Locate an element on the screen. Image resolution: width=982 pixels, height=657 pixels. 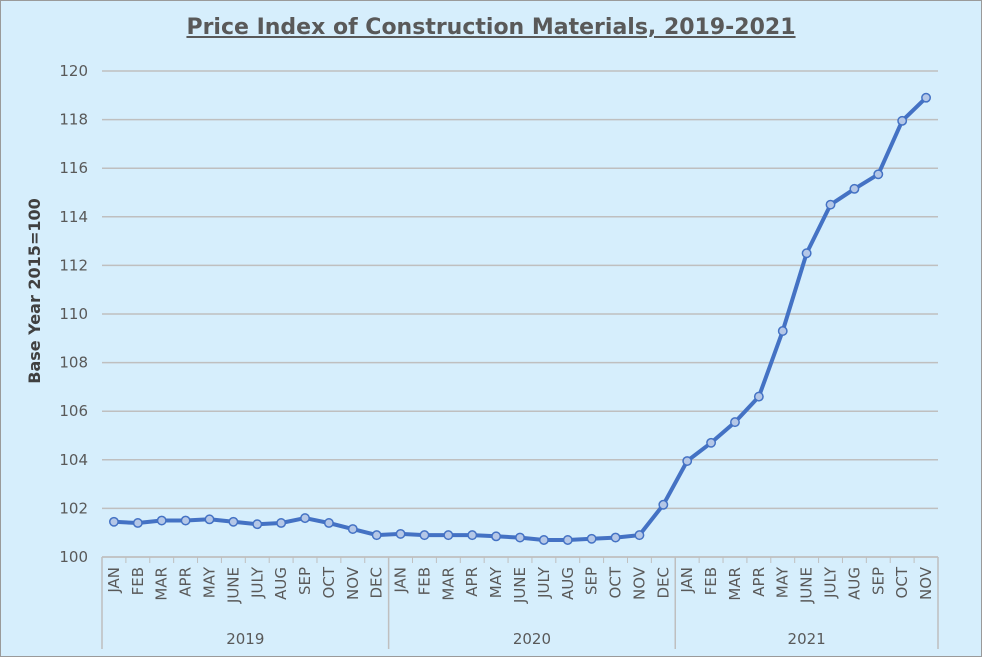
x-group-label: 2019 is located at coordinates (245, 639).